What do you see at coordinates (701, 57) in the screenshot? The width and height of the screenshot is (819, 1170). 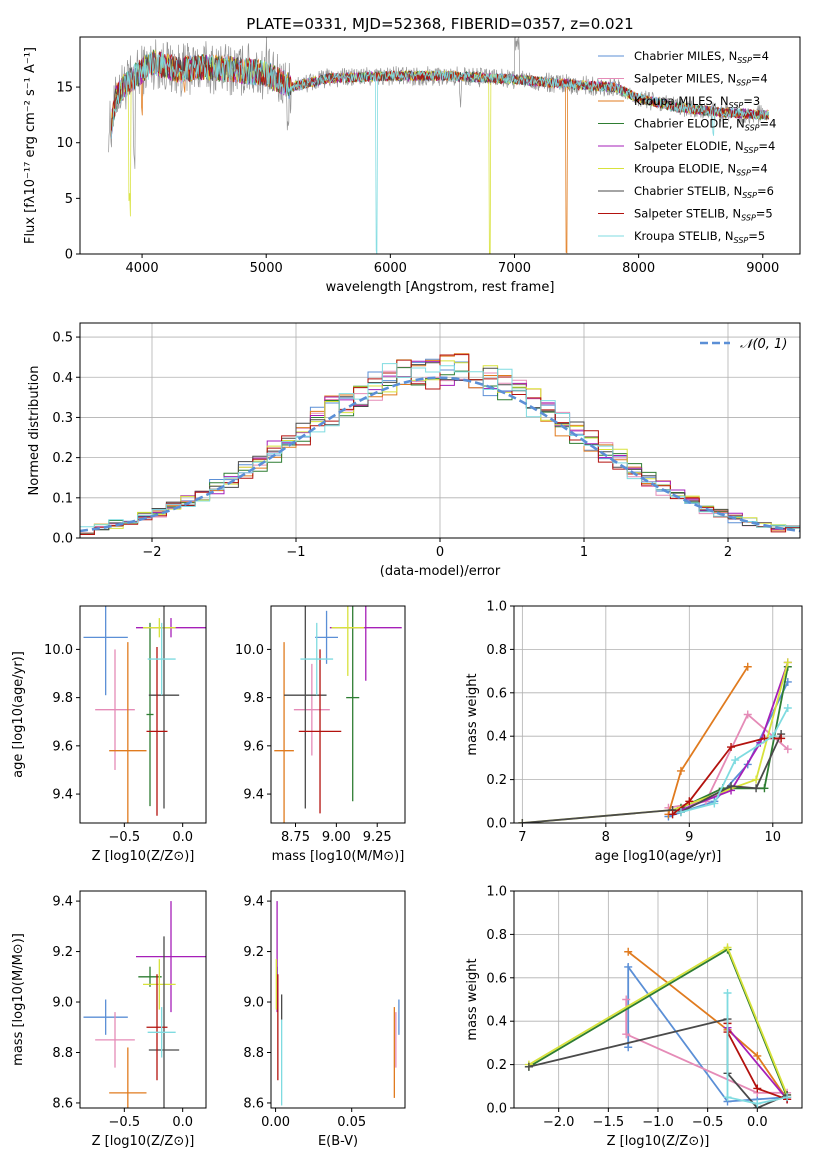 I see `legend-label: Chabrier MILES, NSSP=4` at bounding box center [701, 57].